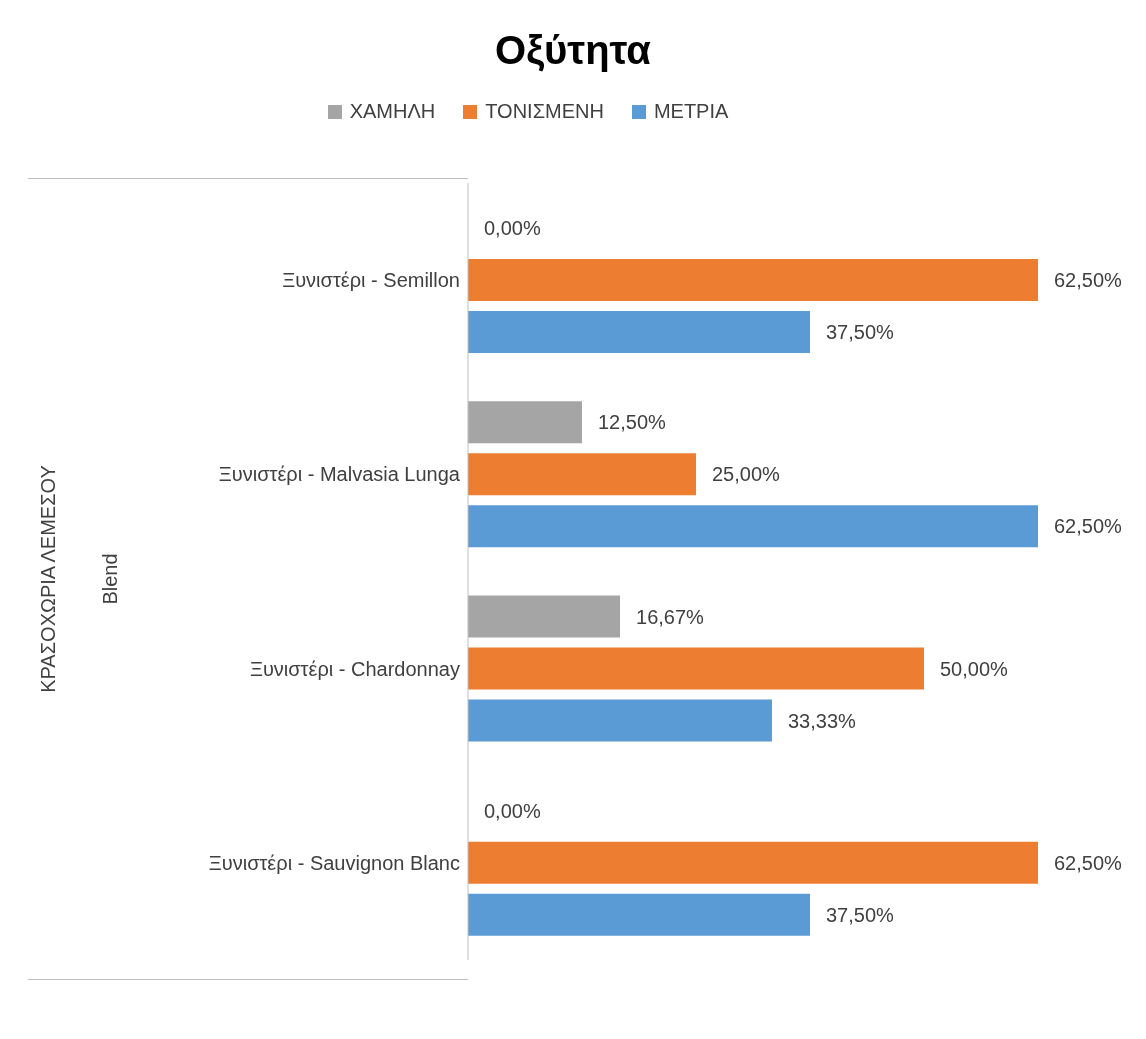 The image size is (1146, 1039). I want to click on y-tick-label: Ξυνιστέρι - Chardonnay, so click(354, 668).